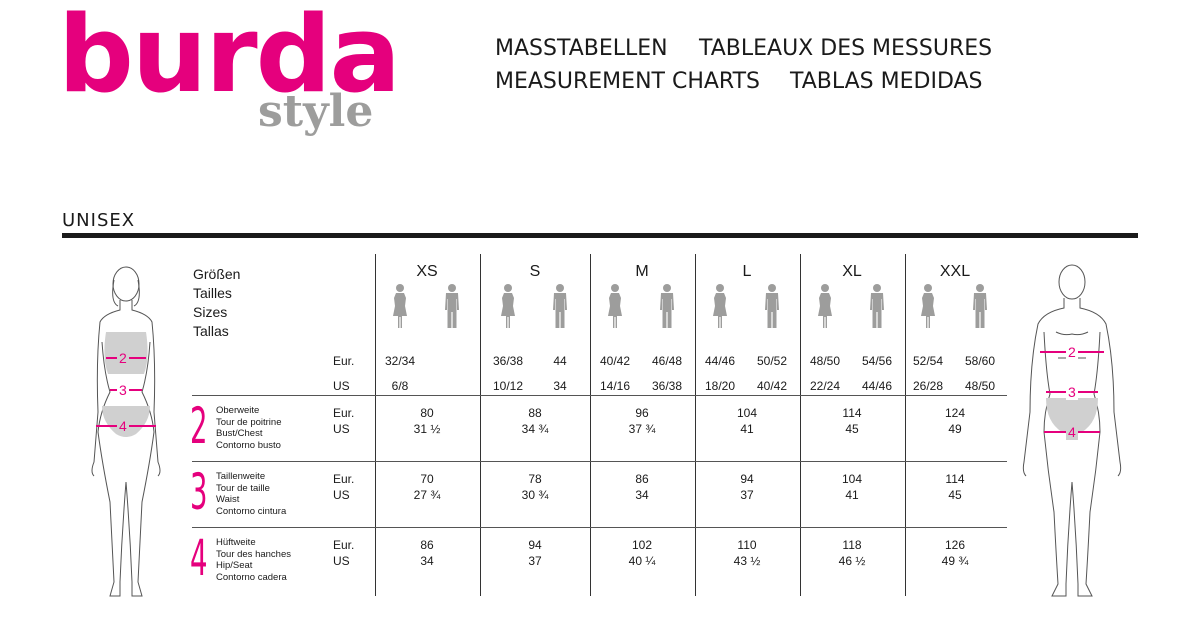 The height and width of the screenshot is (617, 1200). What do you see at coordinates (615, 361) in the screenshot?
I see `size-value-eur-women: 40/42` at bounding box center [615, 361].